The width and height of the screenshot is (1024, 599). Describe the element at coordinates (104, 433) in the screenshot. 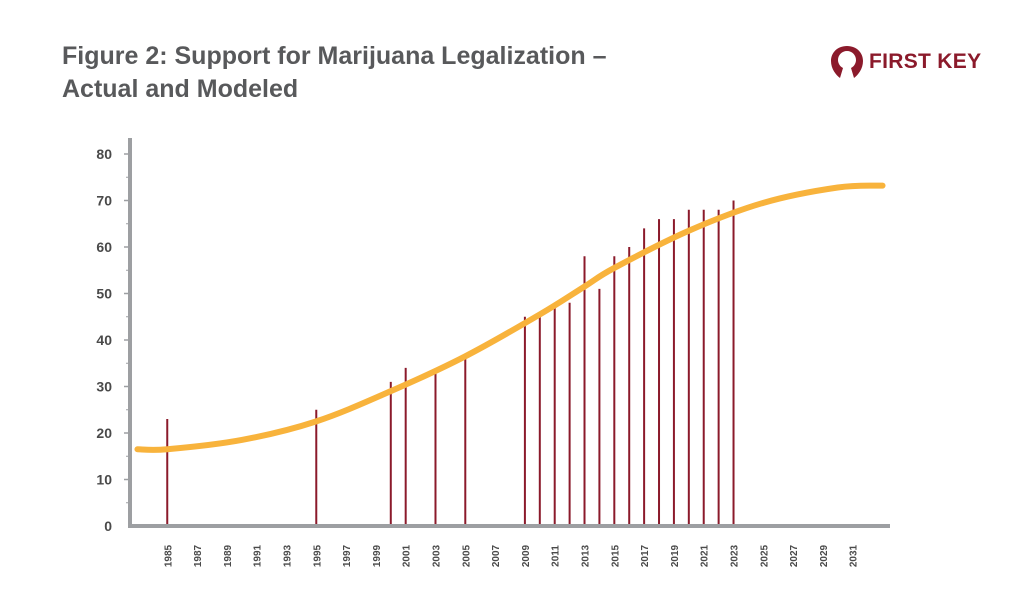

I see `y-tick-label: 20` at that location.